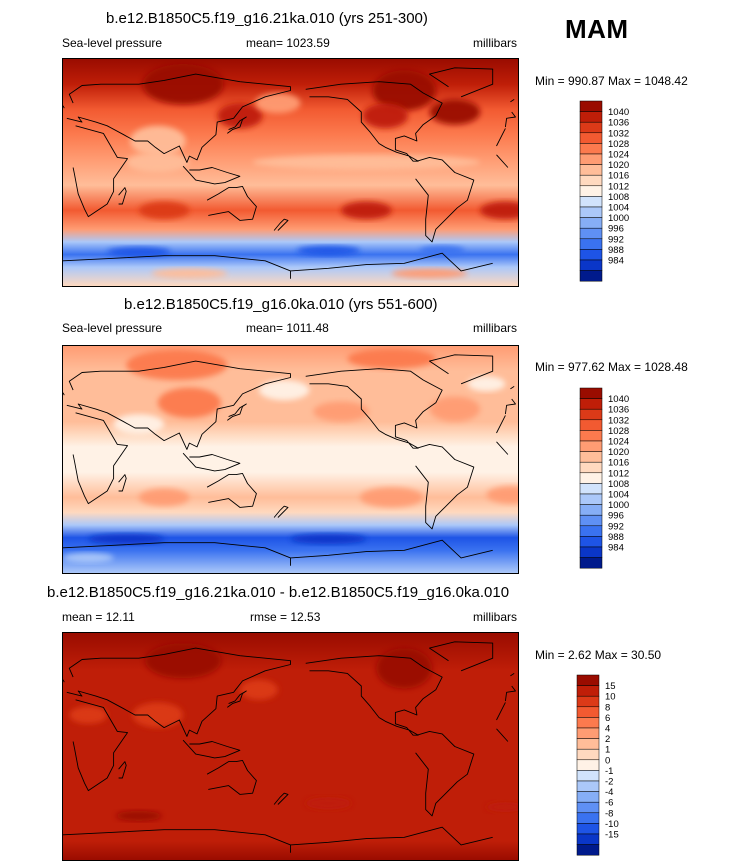  I want to click on panel-1-minmax-label: Min = 990.87 Max = 1048.42, so click(611, 81).